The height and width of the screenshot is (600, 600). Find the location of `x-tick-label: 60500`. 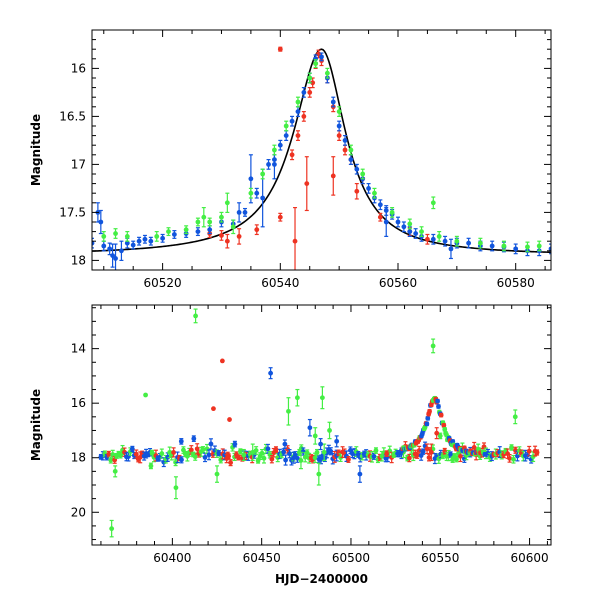

x-tick-label: 60500 is located at coordinates (351, 558).